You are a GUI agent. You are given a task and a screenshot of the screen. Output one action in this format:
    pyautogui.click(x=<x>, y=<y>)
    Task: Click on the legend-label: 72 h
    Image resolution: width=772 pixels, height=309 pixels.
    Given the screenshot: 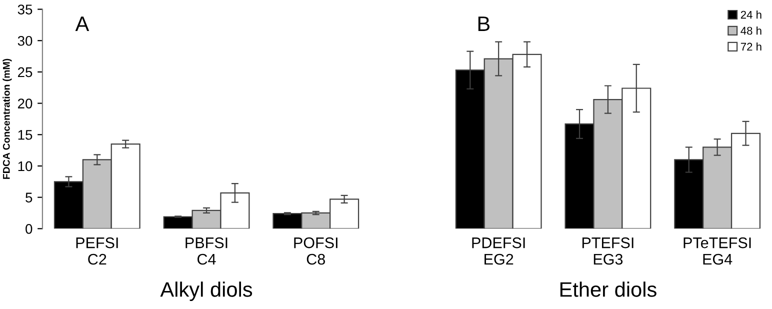 What is the action you would take?
    pyautogui.click(x=751, y=46)
    